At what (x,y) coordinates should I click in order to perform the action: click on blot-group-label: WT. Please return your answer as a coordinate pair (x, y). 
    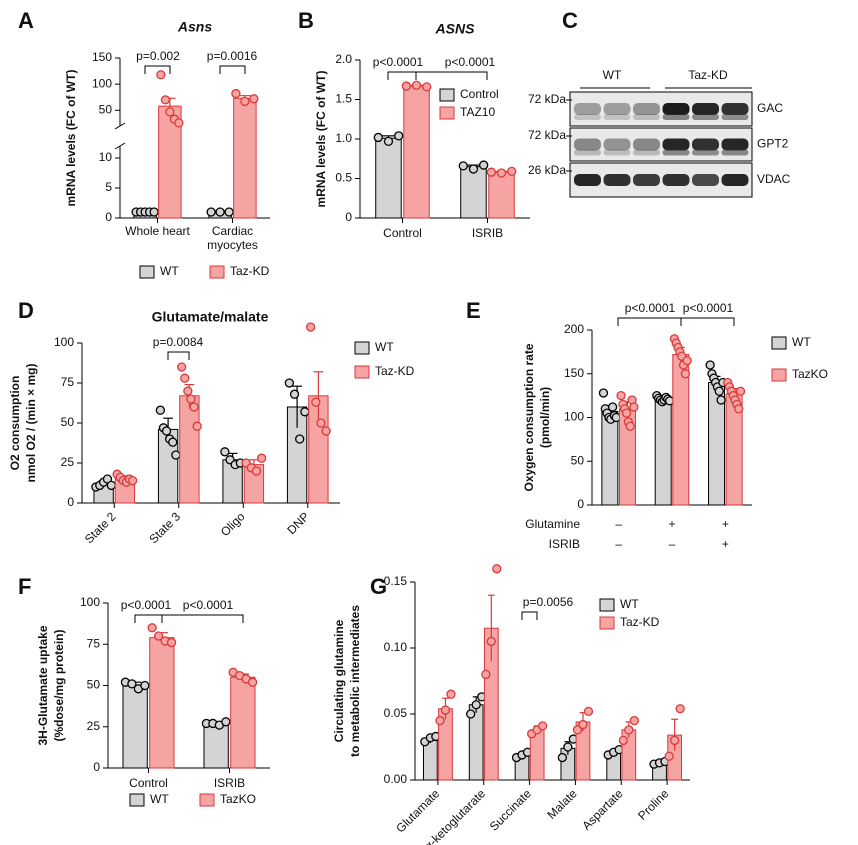
    Looking at the image, I should click on (612, 75).